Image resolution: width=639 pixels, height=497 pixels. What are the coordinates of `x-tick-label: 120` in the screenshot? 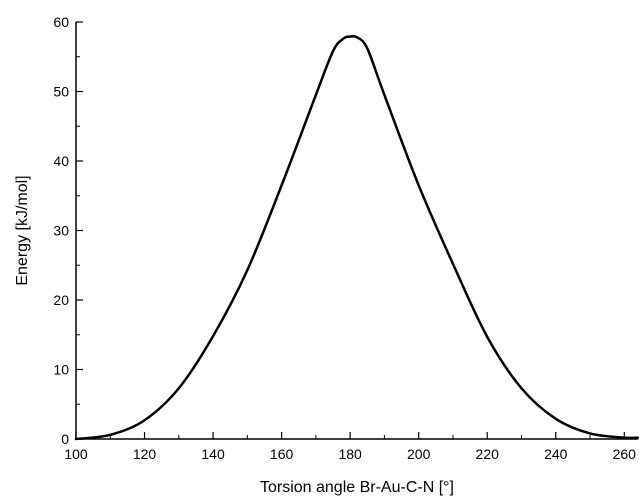 It's located at (145, 454).